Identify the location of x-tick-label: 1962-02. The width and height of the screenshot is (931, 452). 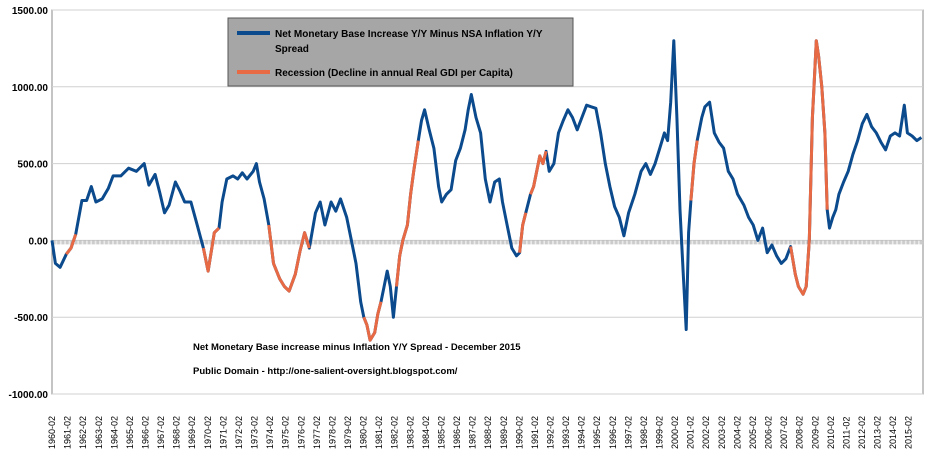
(83, 432).